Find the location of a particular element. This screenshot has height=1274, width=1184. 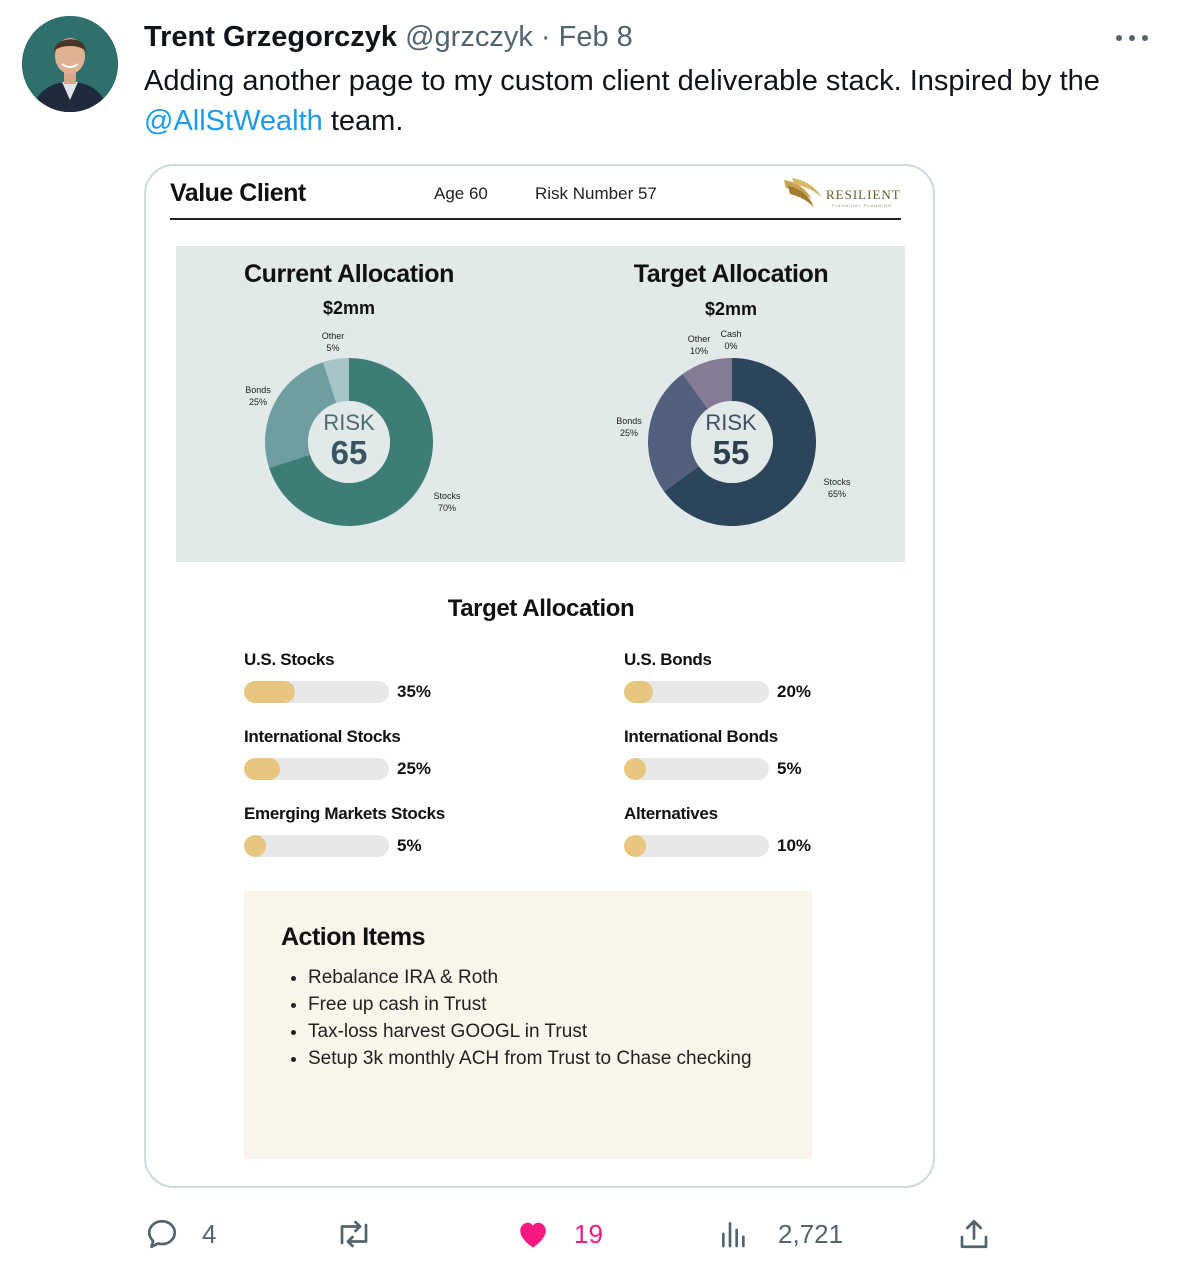

current-bonds-label: Bonds 25% is located at coordinates (258, 396).